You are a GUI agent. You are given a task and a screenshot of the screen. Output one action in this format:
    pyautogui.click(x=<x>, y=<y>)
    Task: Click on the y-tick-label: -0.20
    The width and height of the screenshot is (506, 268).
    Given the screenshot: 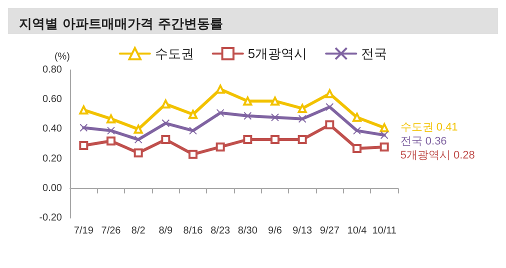 What is the action you would take?
    pyautogui.click(x=50, y=218)
    